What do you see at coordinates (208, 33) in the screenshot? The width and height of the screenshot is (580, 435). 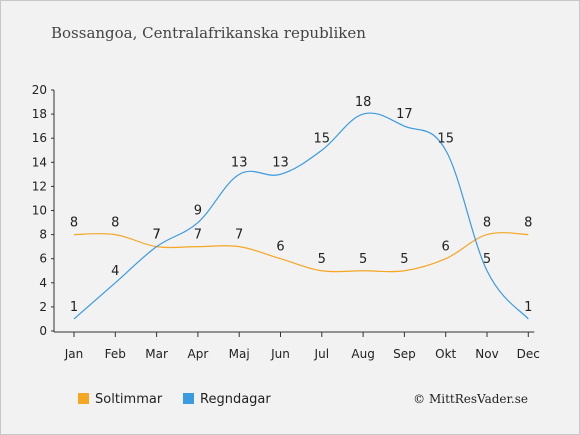 I see `chart-title: Bossangoa, Centralafrikanska republiken` at bounding box center [208, 33].